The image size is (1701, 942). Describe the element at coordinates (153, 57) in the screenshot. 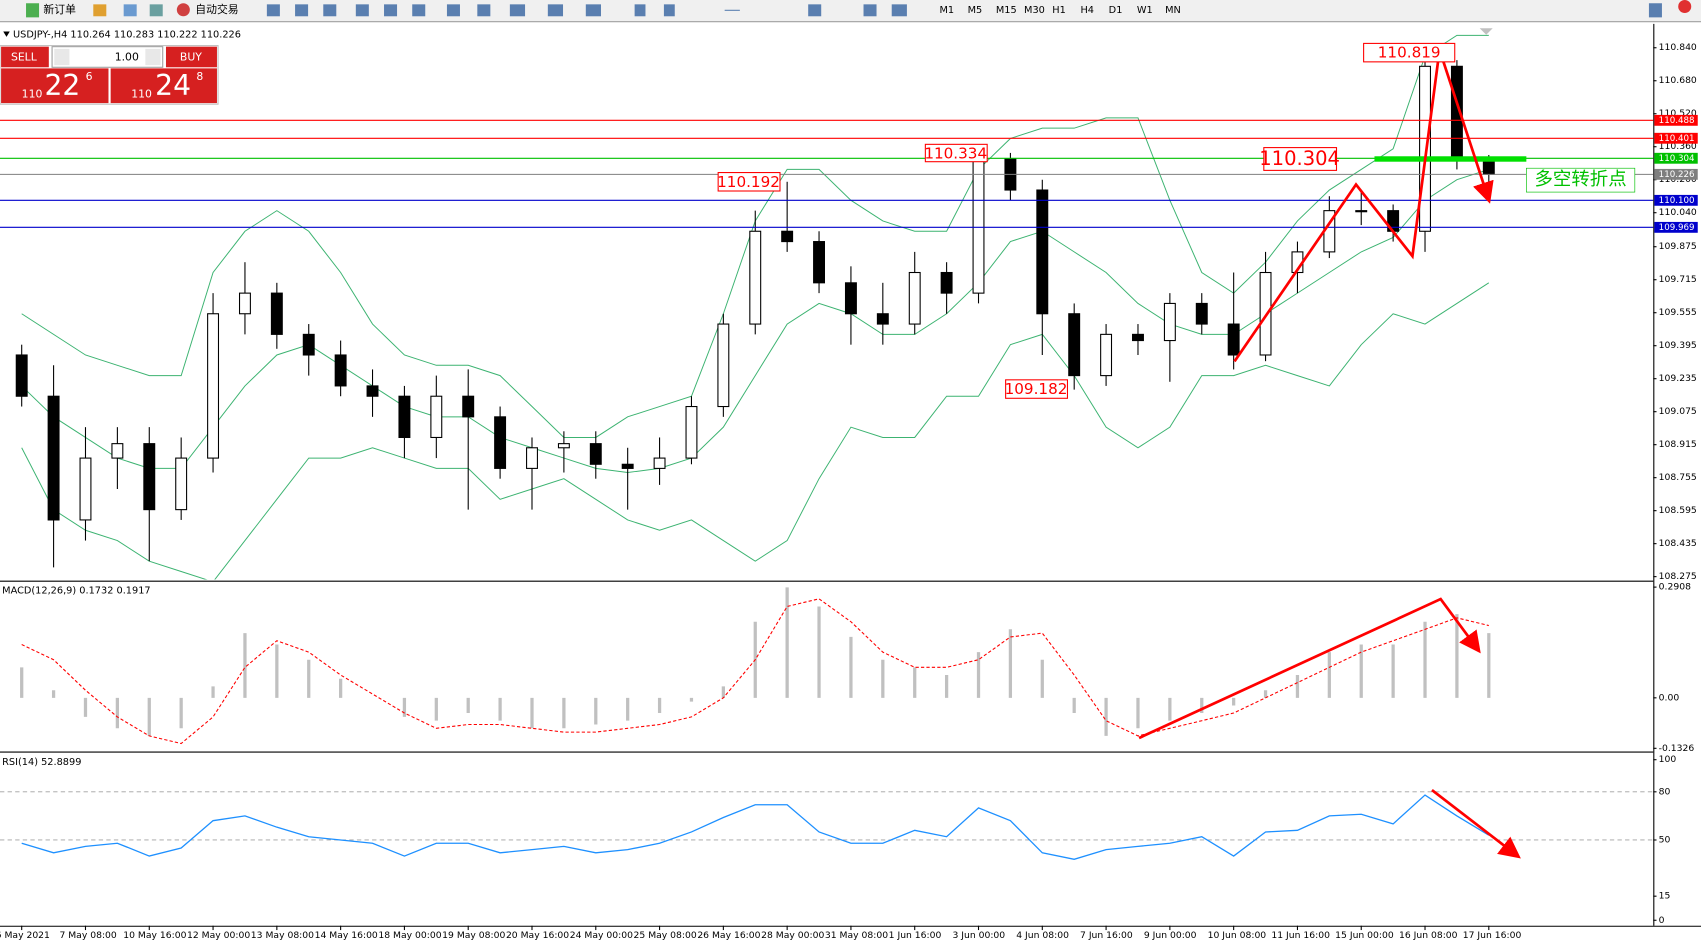

I see `lots-up` at that location.